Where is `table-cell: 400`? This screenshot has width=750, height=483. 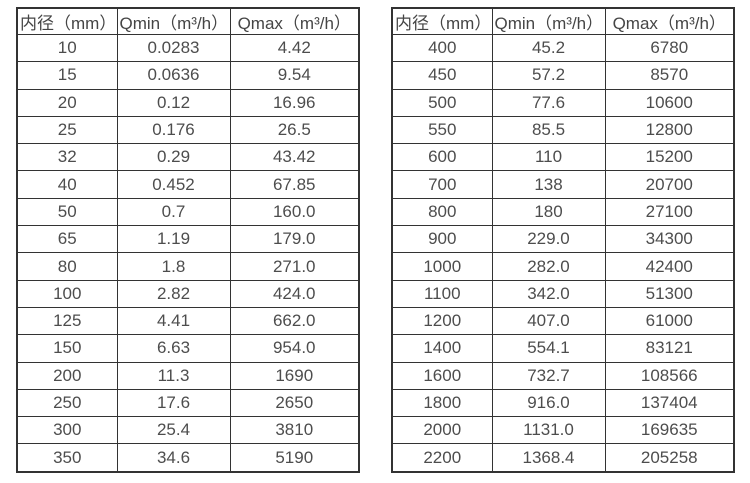
table-cell: 400 is located at coordinates (442, 48).